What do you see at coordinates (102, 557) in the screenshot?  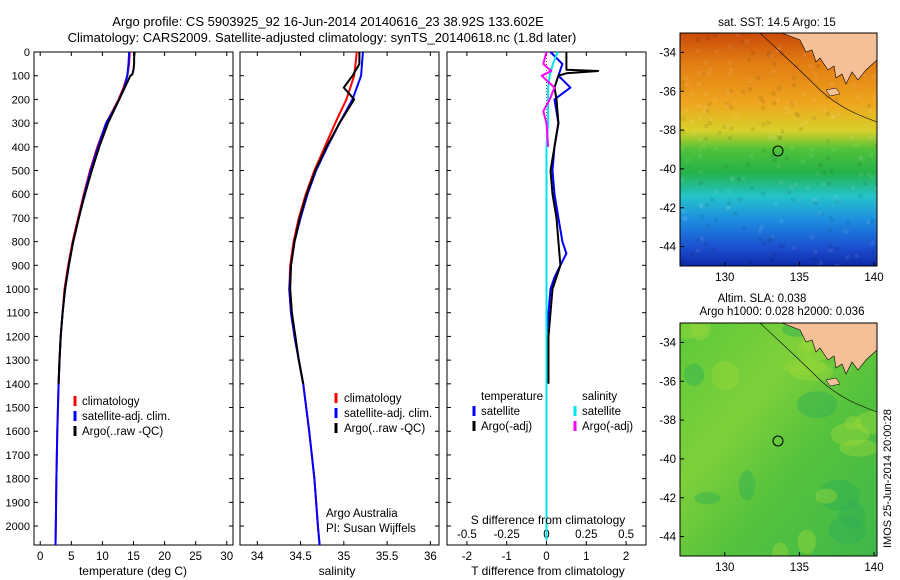 I see `x-tick-label: 10` at bounding box center [102, 557].